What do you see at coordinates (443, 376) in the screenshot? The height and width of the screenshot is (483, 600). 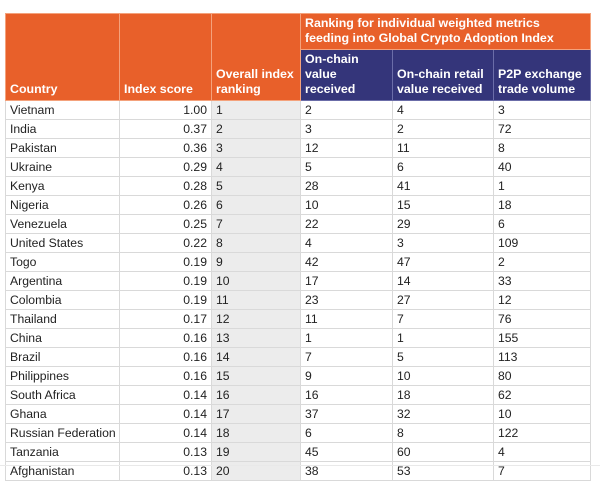 I see `cell-onchain-retail: 10` at bounding box center [443, 376].